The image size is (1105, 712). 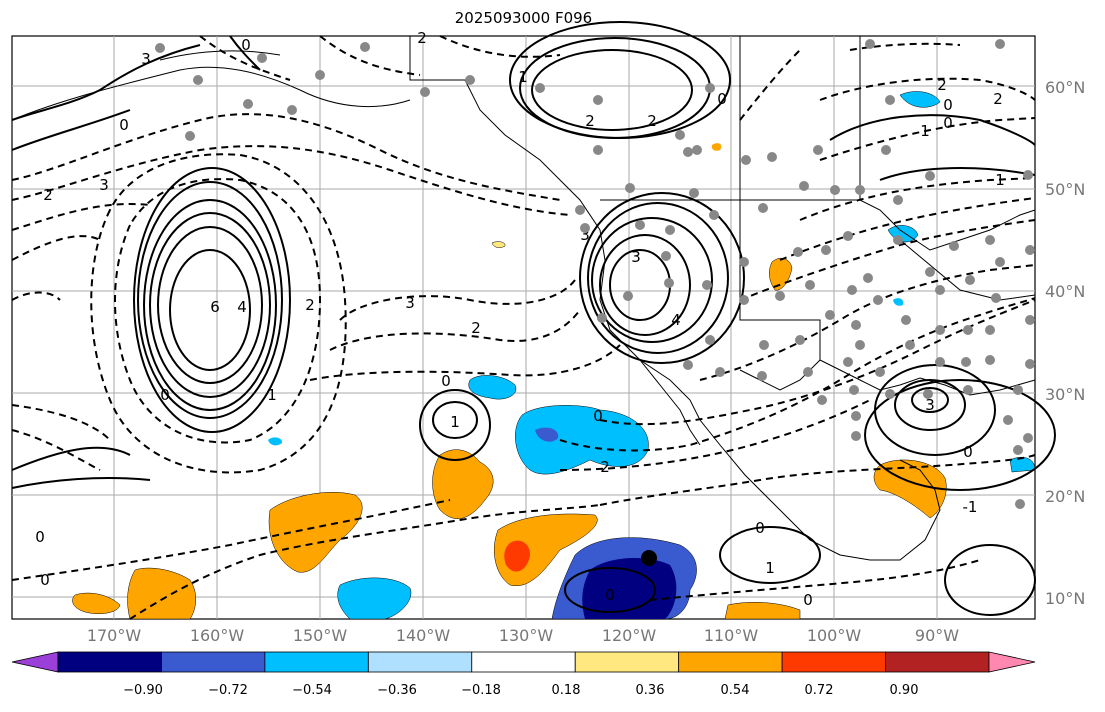 I want to click on colorbar-tick-label: −0.90, so click(x=143, y=690).